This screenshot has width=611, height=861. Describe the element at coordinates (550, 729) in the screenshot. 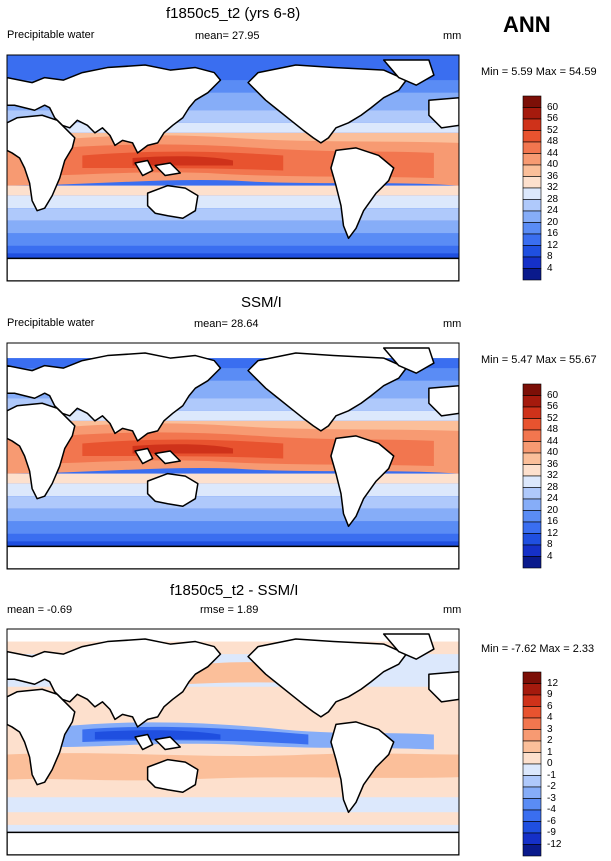

I see `colorbar3-tick-label: 3` at that location.